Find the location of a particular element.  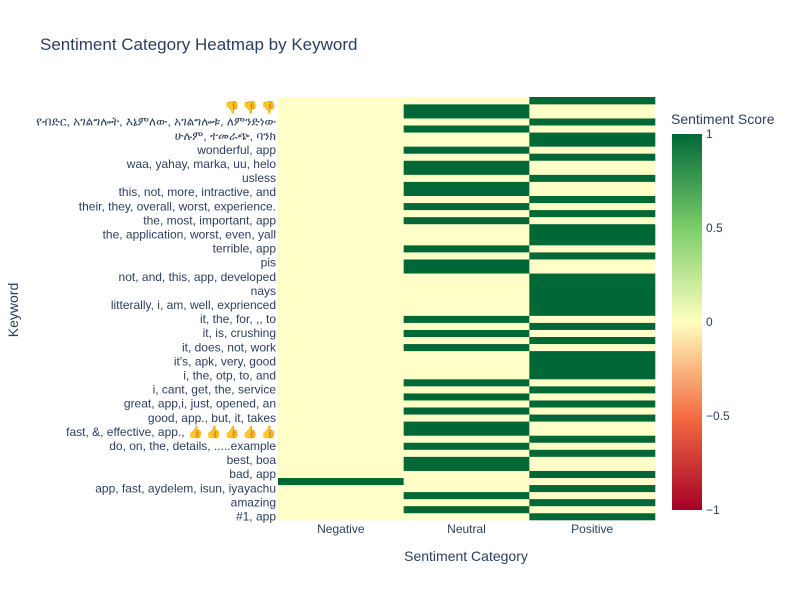

y-tick-label: it, is, crushing is located at coordinates (239, 333).